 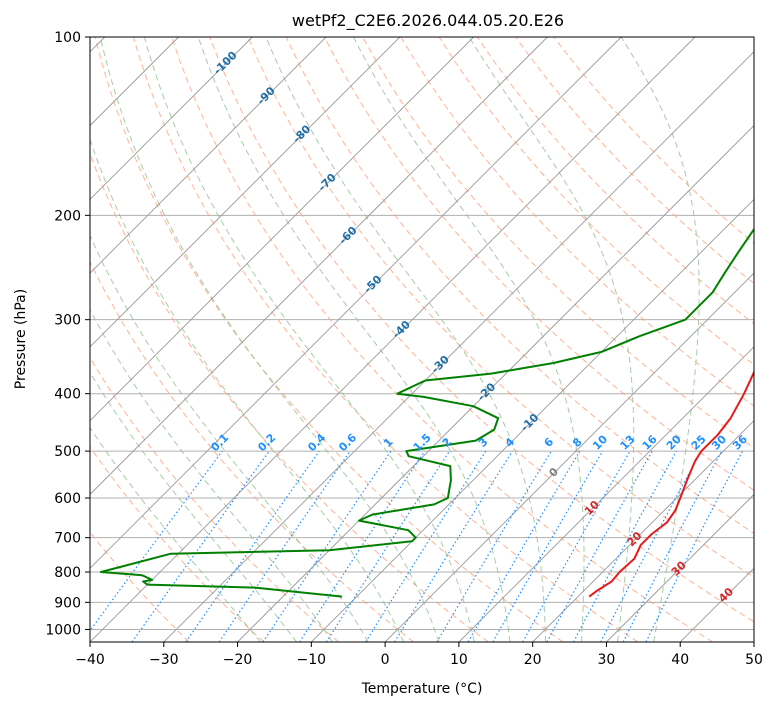 I want to click on x-tick-label: 10, so click(x=459, y=660).